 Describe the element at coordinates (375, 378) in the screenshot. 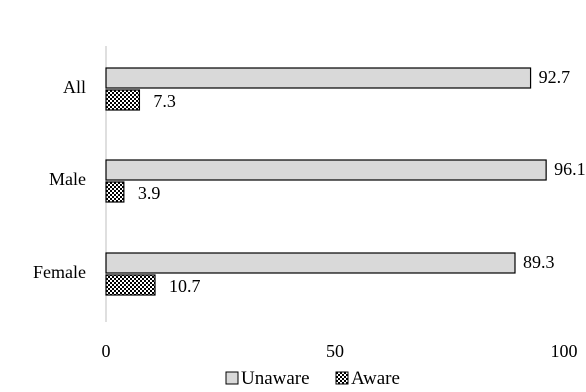

I see `legend-label-aware: Aware` at that location.